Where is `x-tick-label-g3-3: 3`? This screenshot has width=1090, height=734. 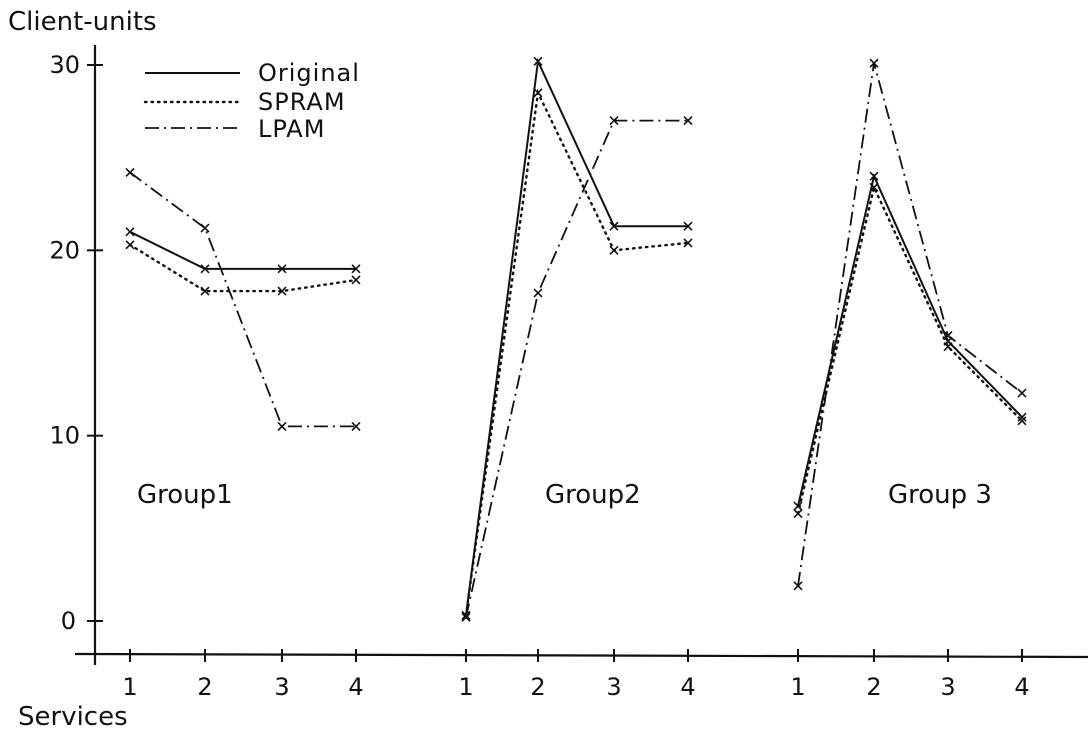
x-tick-label-g3-3: 3 is located at coordinates (947, 687).